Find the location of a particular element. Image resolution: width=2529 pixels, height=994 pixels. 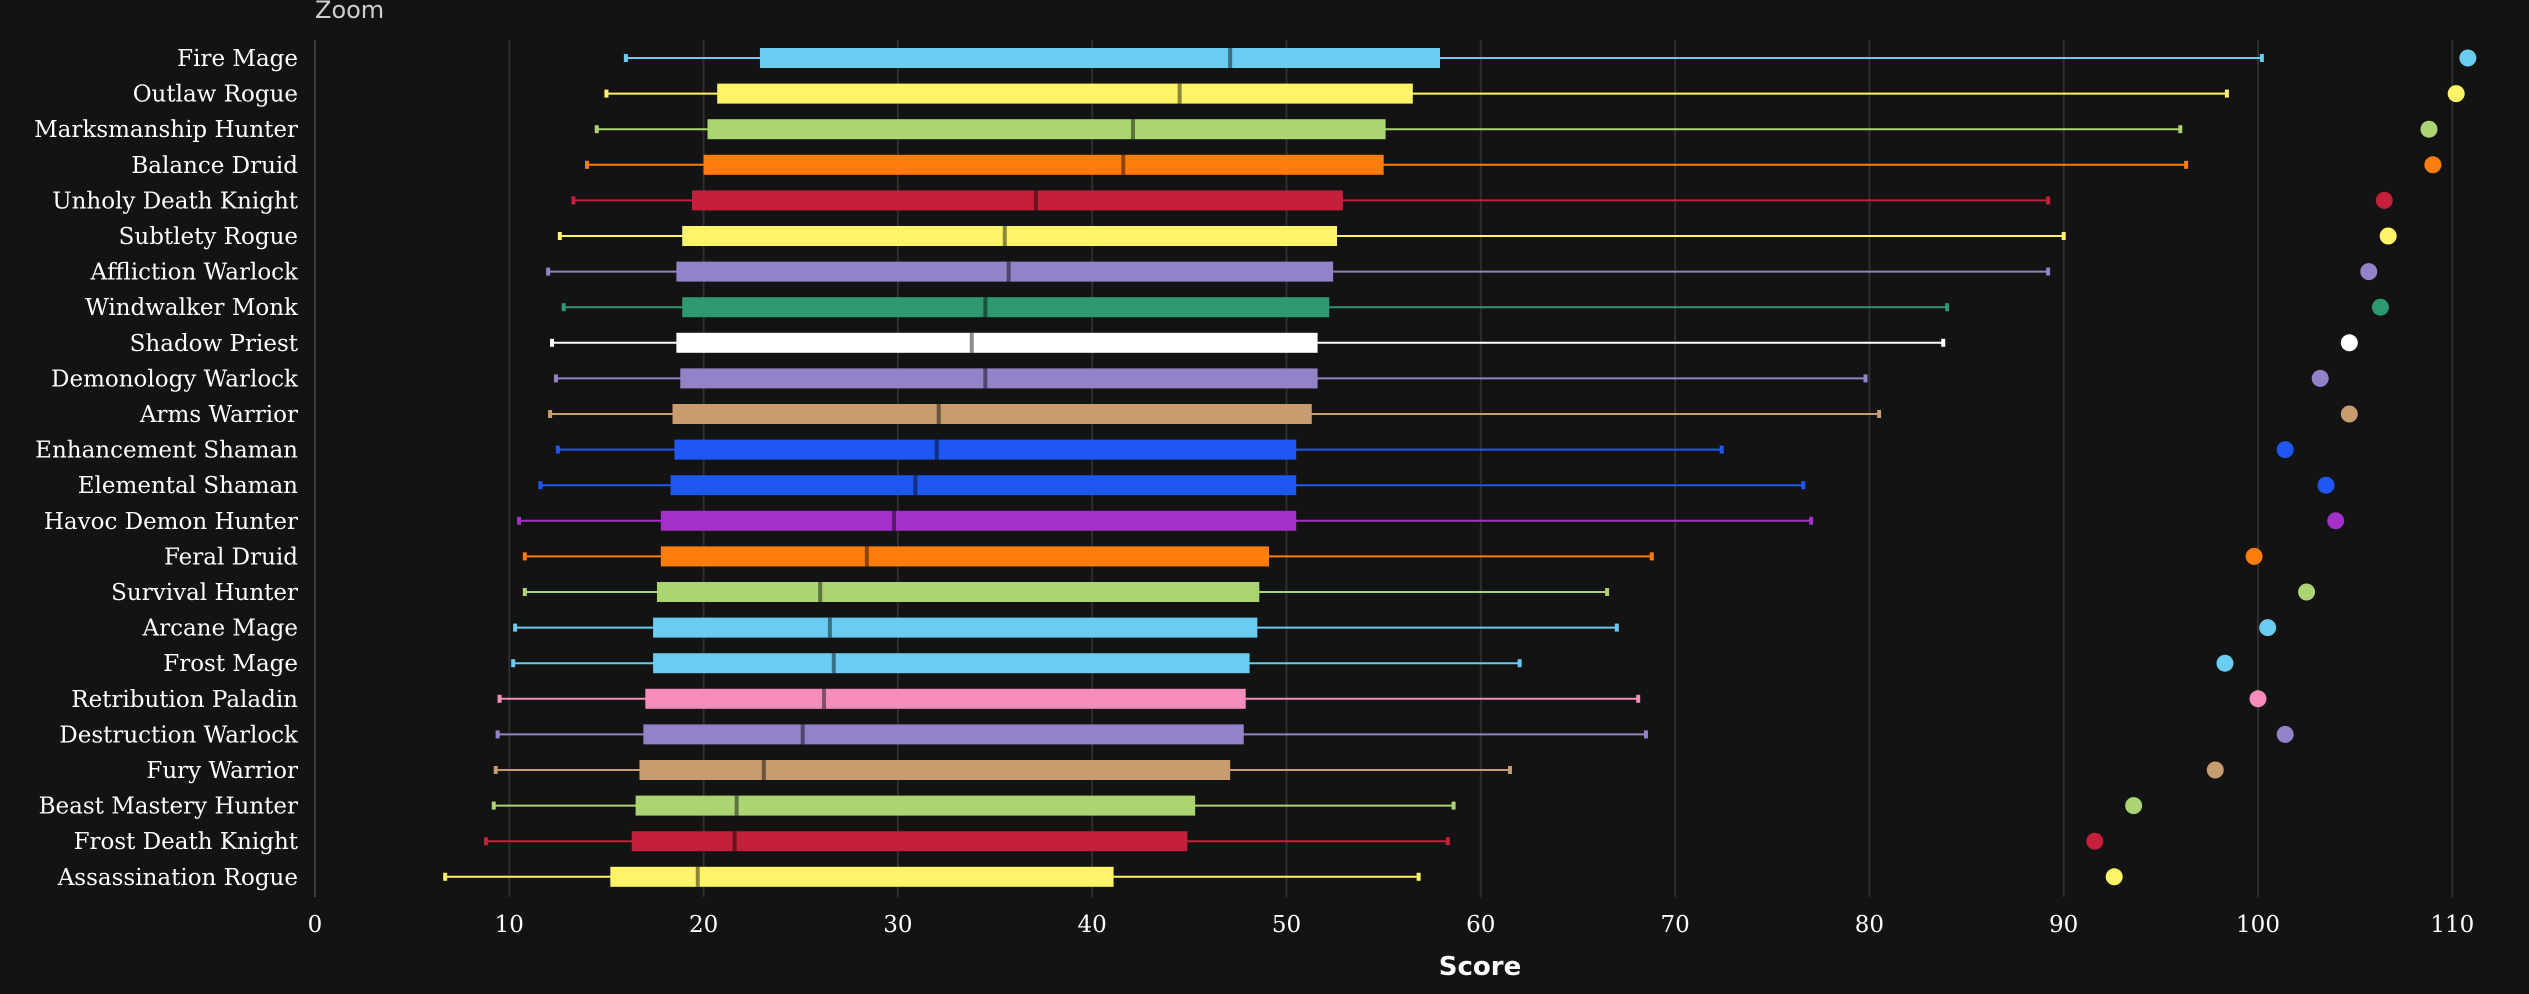

category-label: Marksmanship Hunter is located at coordinates (166, 130).